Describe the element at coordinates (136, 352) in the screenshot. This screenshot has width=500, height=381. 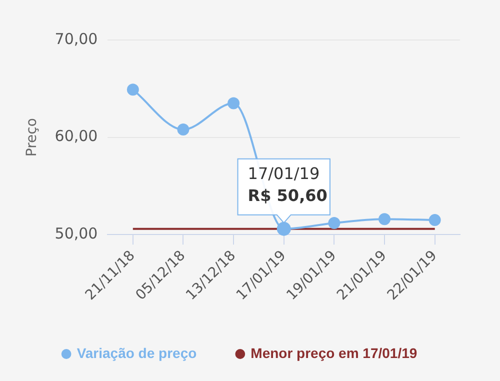
I see `legend-label: Variação de preço` at that location.